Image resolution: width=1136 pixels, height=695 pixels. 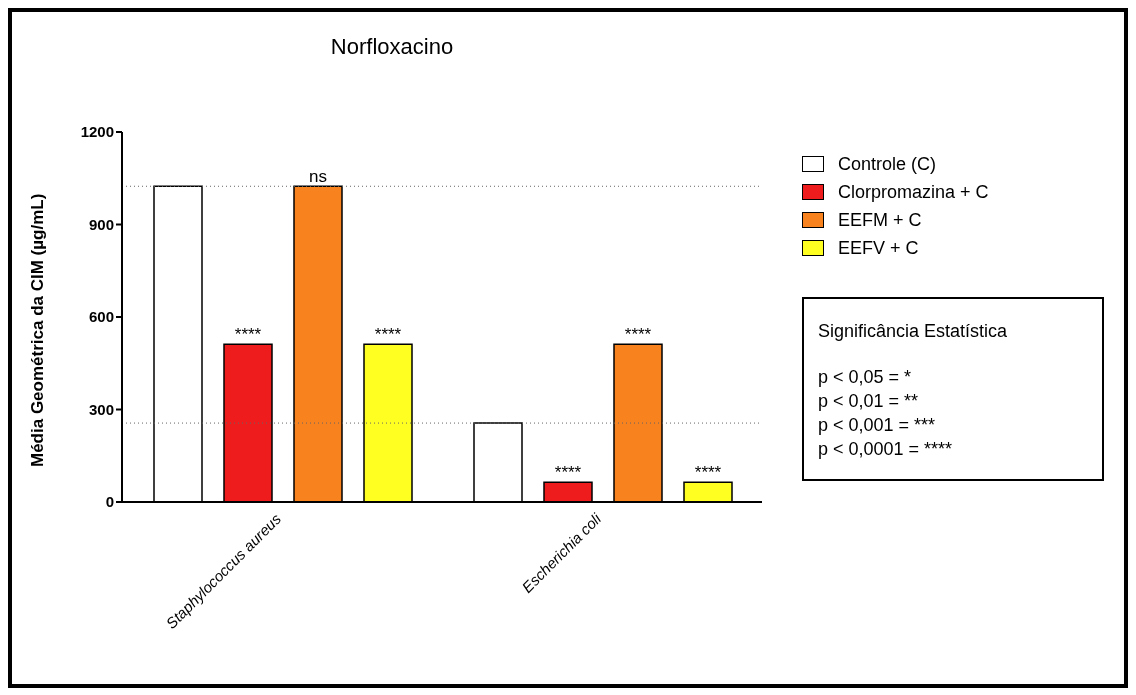 I want to click on legend-label: Clorpromazina + C, so click(x=913, y=192).